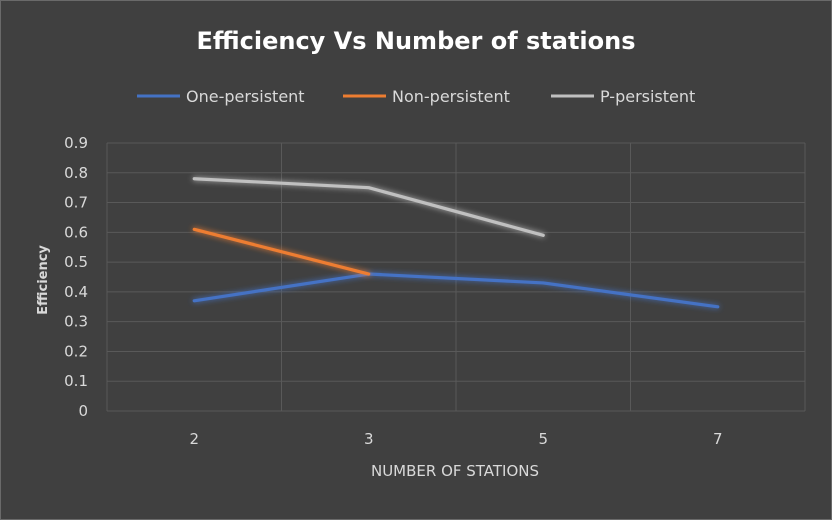 This screenshot has width=832, height=520. I want to click on legend-item: Non-persistent, so click(426, 96).